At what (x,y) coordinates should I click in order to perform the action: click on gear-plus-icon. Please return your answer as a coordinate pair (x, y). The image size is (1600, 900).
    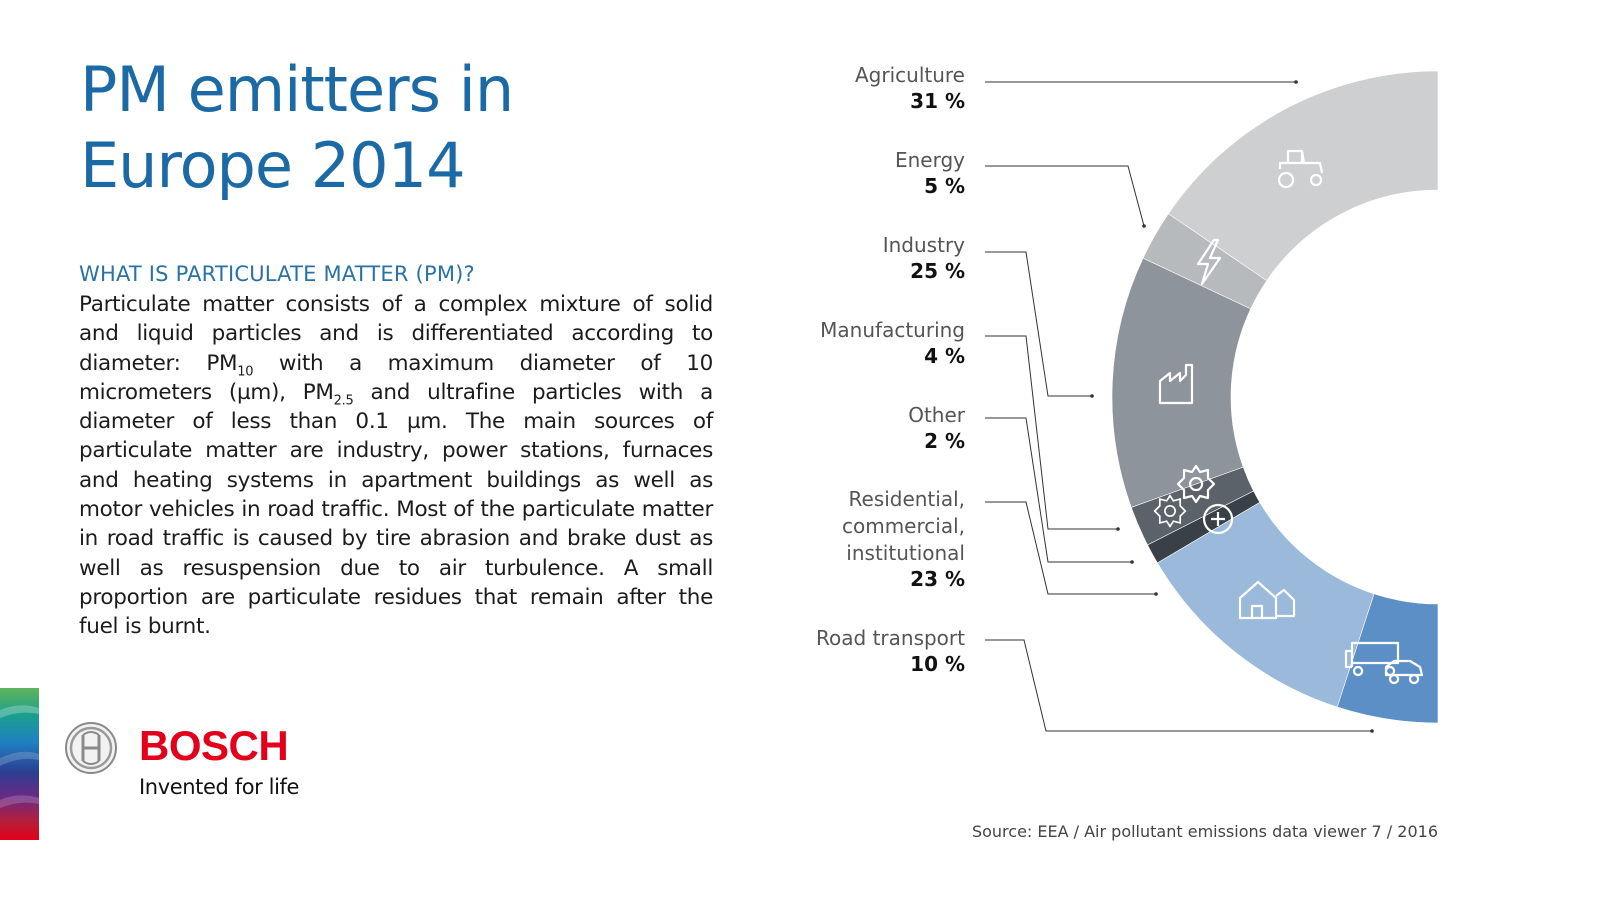
    Looking at the image, I should click on (1218, 519).